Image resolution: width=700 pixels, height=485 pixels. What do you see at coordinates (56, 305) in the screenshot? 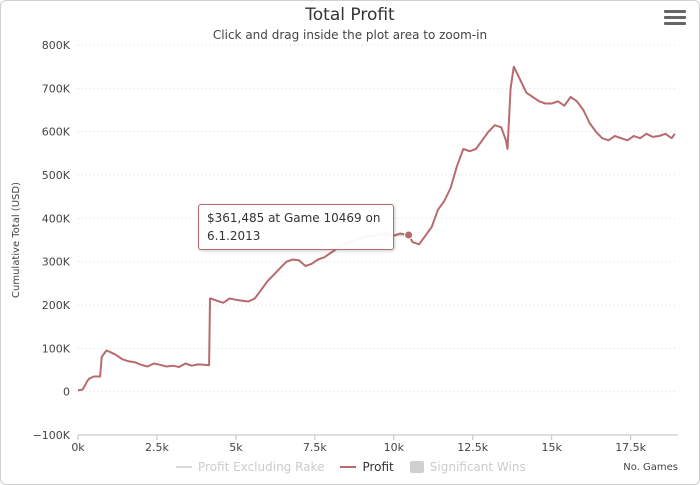
I see `y-tick-label: 200K` at bounding box center [56, 305].